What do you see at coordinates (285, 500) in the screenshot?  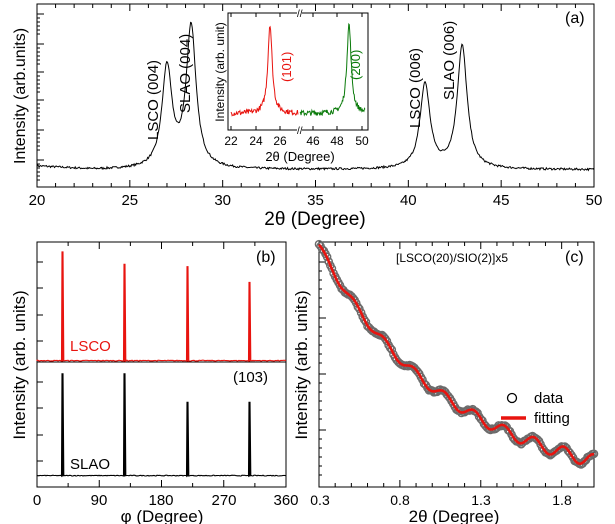 I see `panel-b-x-tick: 360` at bounding box center [285, 500].